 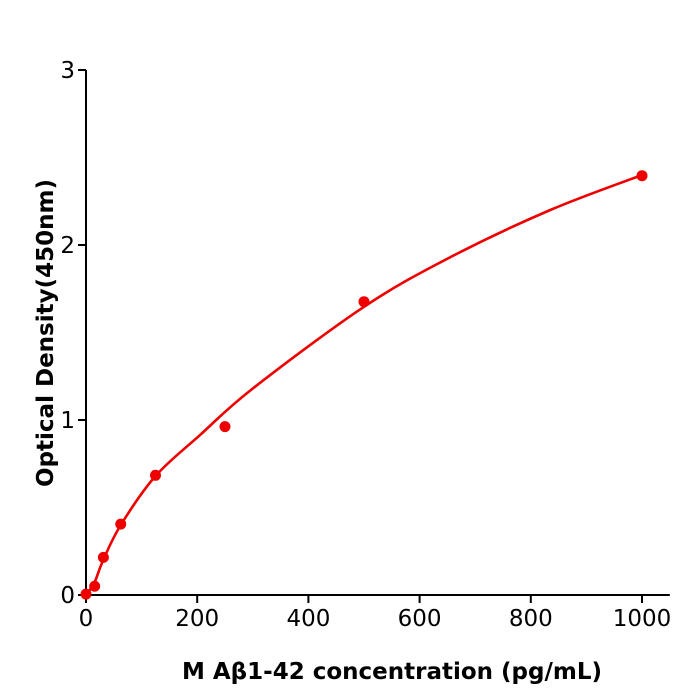 What do you see at coordinates (67, 246) in the screenshot?
I see `y-tick-label: 2` at bounding box center [67, 246].